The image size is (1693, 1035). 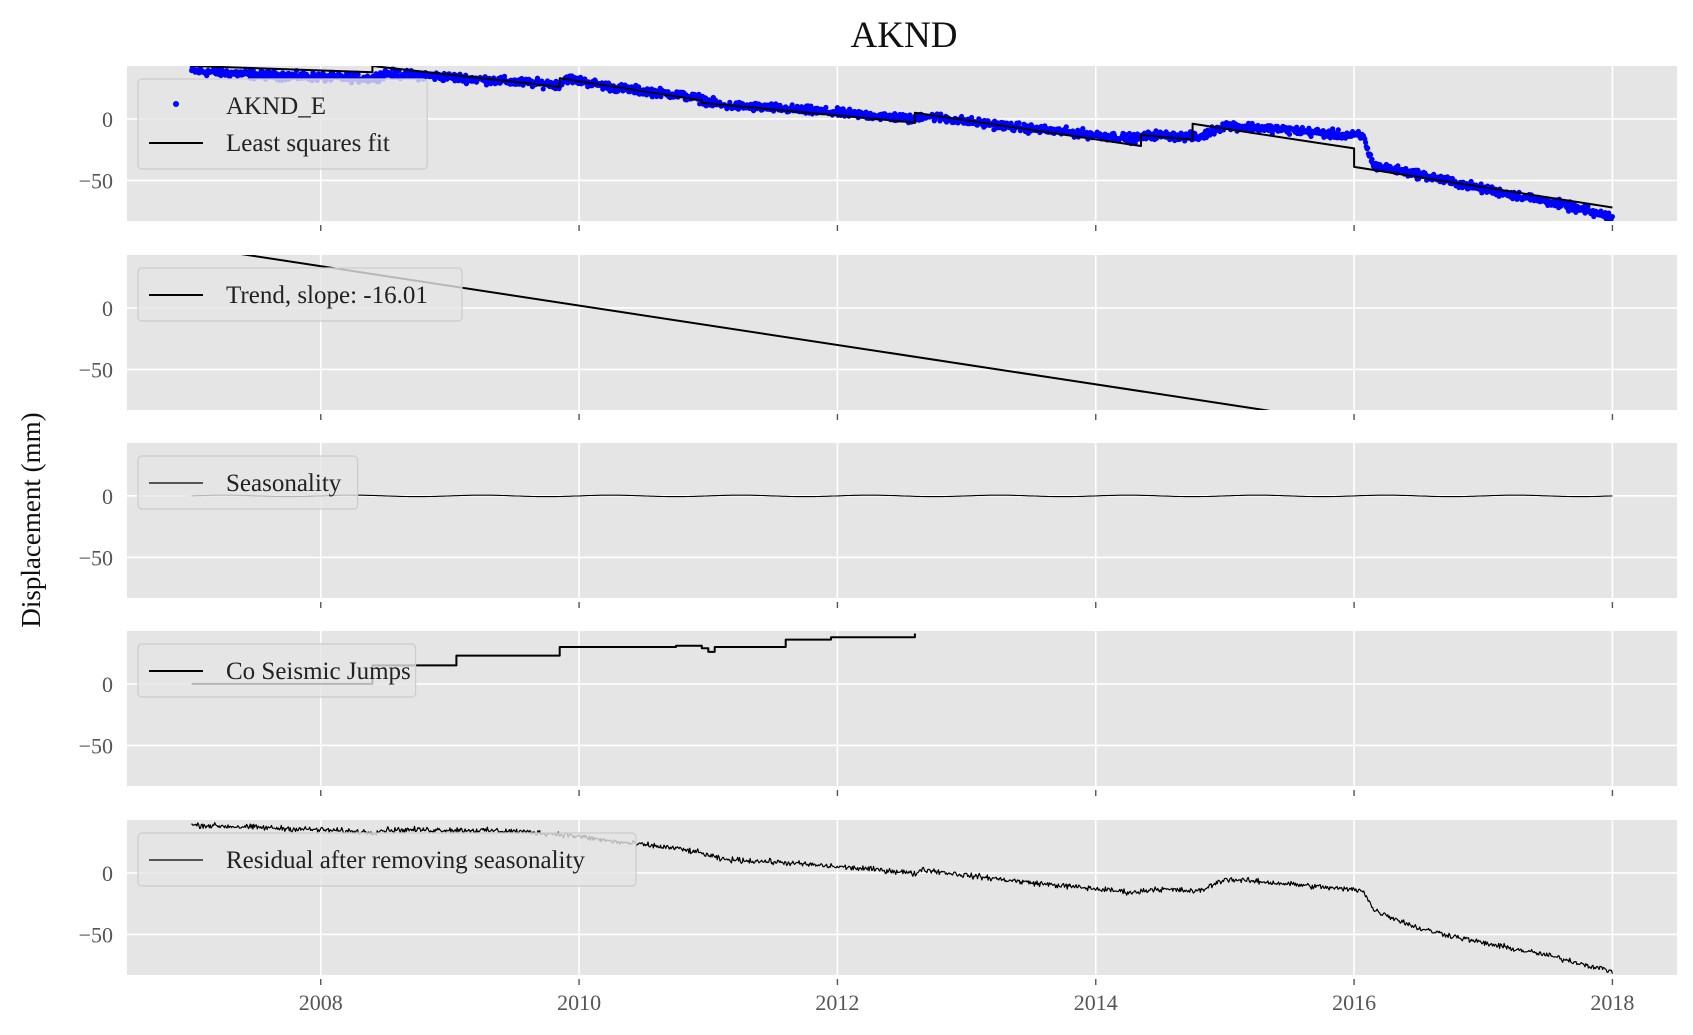 What do you see at coordinates (321, 1002) in the screenshot?
I see `x-tick-label: 2008` at bounding box center [321, 1002].